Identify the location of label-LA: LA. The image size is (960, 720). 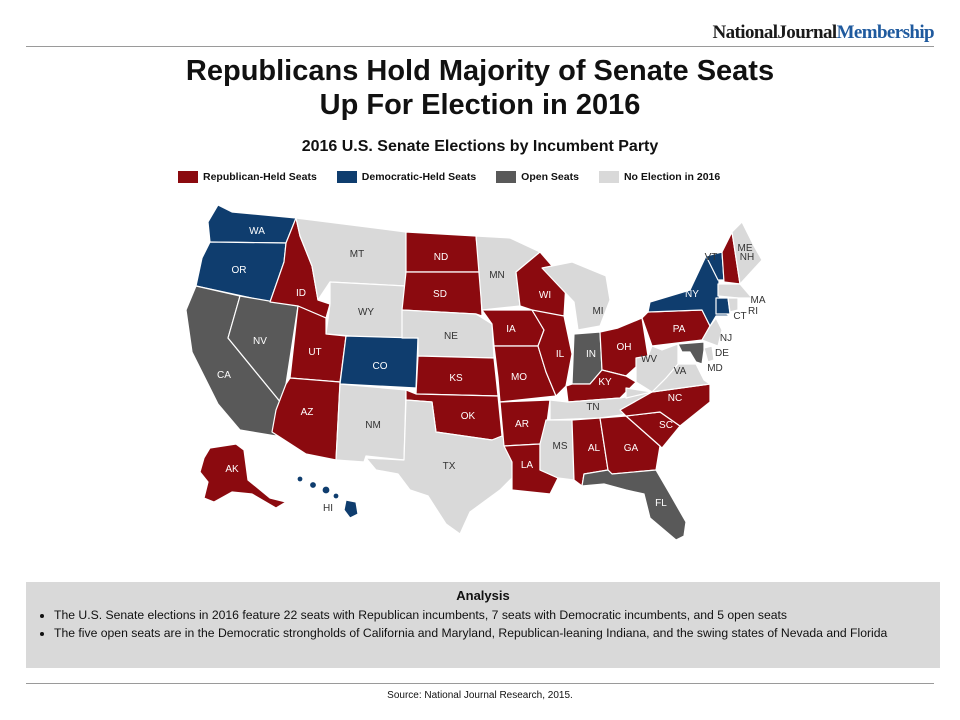
(527, 465).